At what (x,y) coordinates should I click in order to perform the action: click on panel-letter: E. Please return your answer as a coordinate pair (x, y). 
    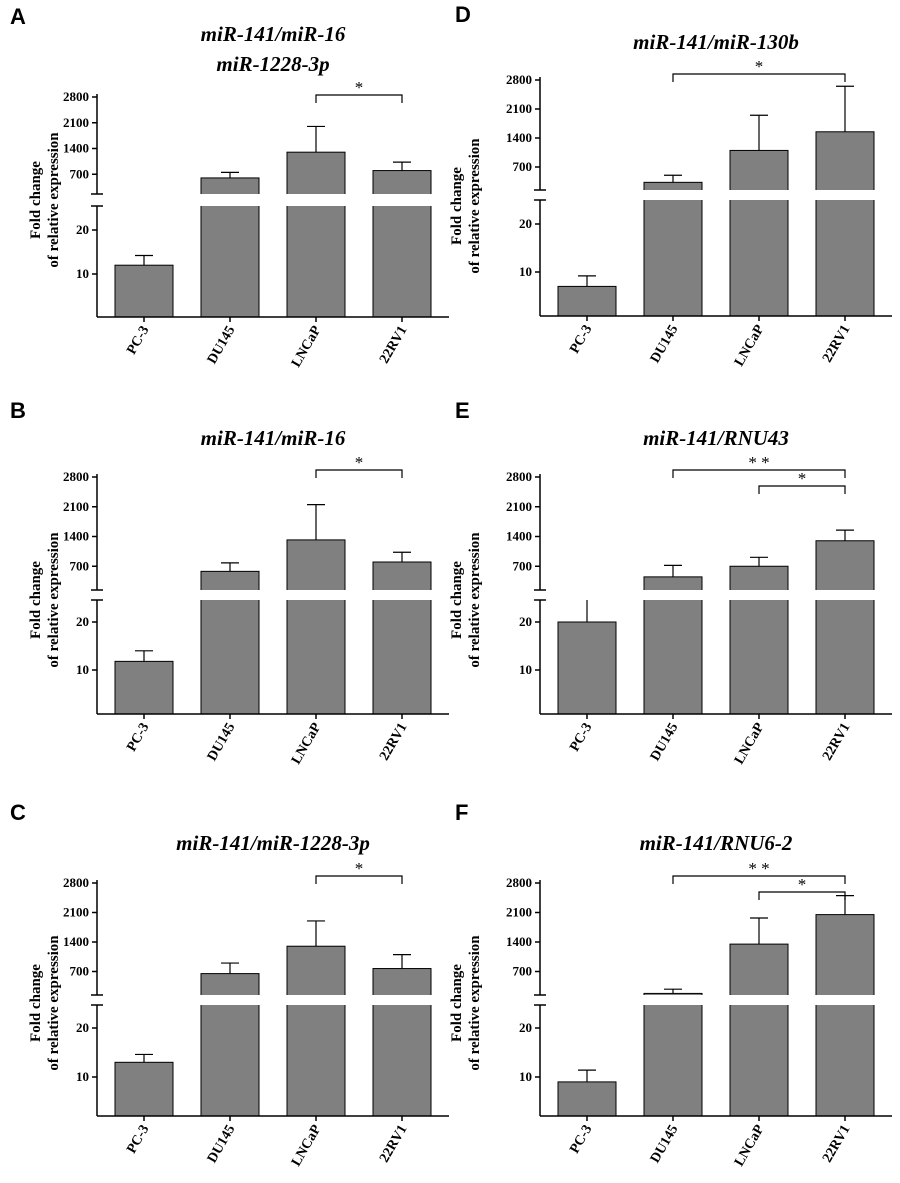
    Looking at the image, I should click on (462, 410).